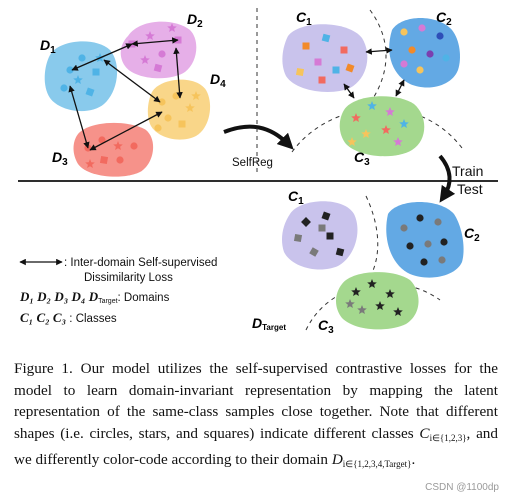  What do you see at coordinates (362, 158) in the screenshot?
I see `train-label-c3: C3` at bounding box center [362, 158].